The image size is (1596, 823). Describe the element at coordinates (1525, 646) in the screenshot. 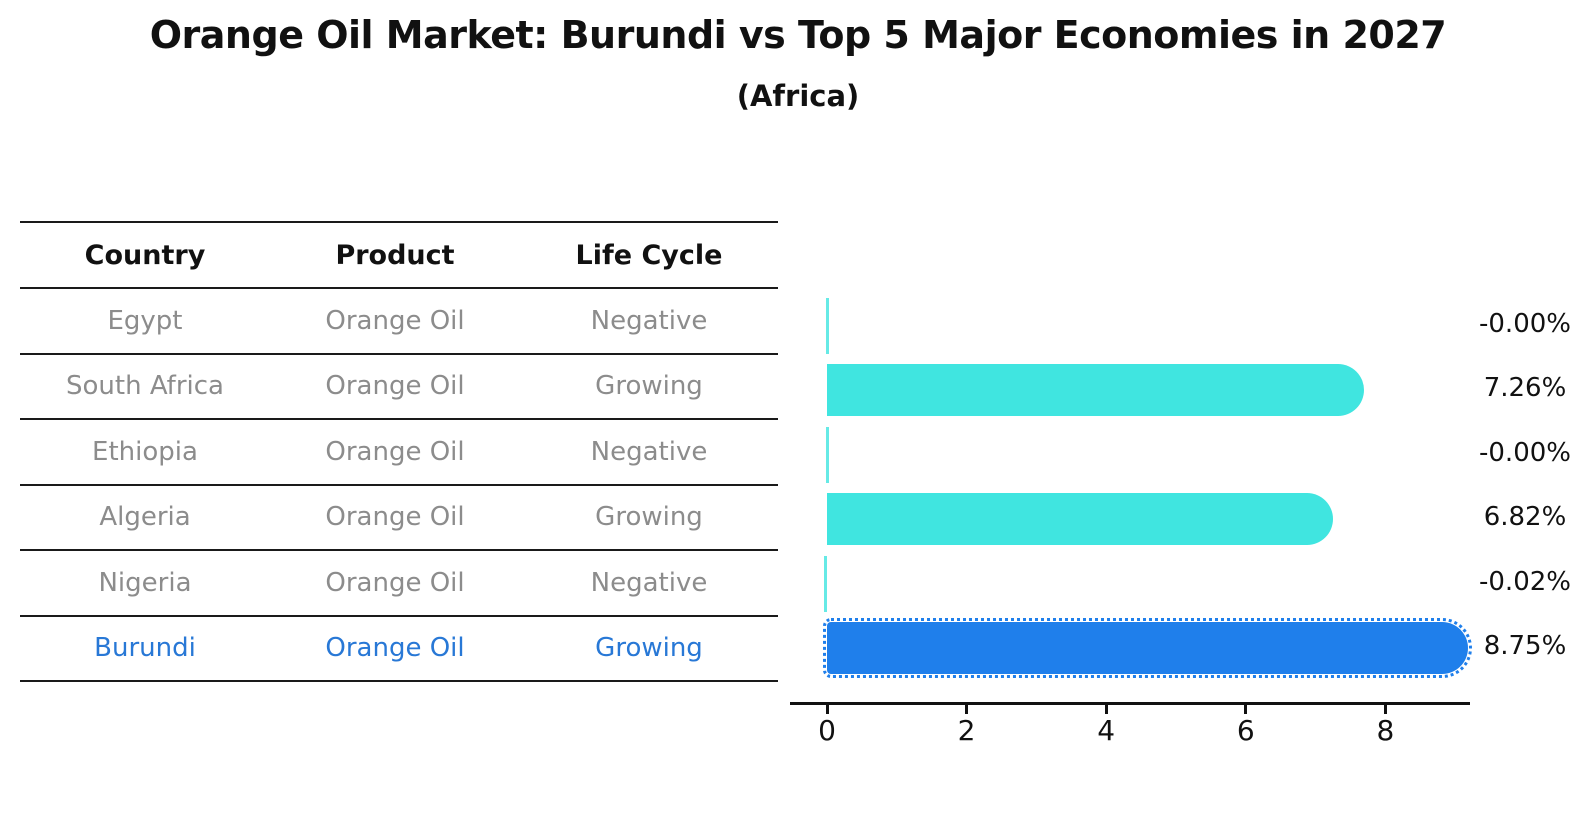

I see `value-label-burundi: 8.75%` at that location.